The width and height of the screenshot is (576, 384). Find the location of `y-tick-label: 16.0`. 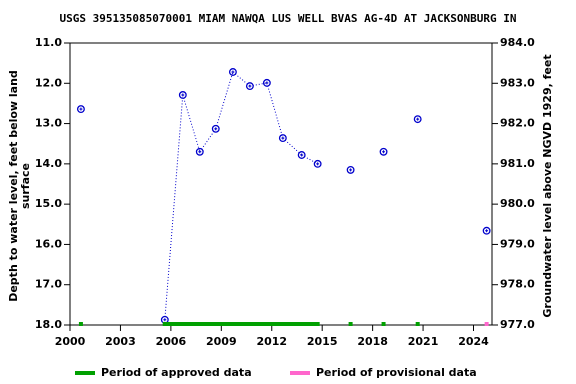

y-tick-label: 16.0 is located at coordinates (48, 243).